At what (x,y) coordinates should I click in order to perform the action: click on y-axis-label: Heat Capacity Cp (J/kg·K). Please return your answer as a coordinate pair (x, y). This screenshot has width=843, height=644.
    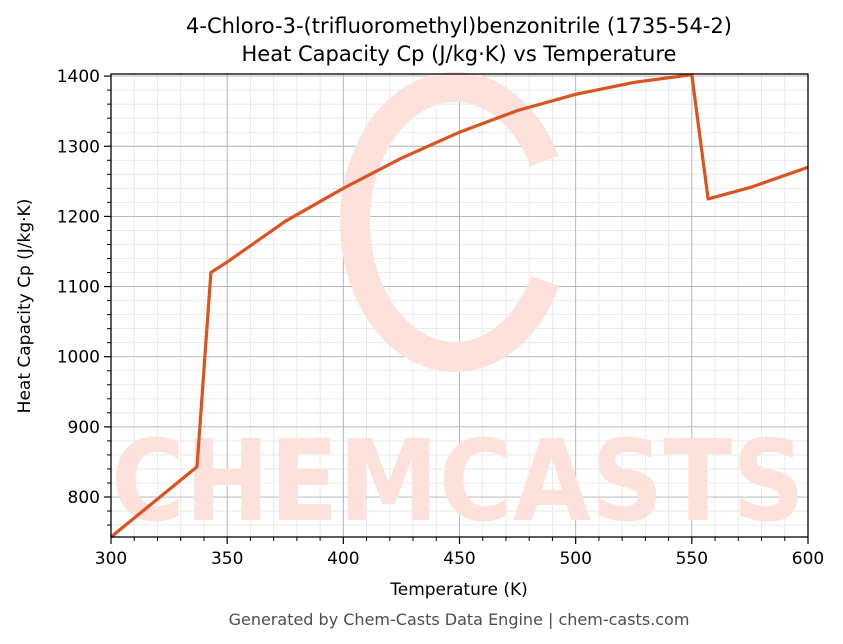
    Looking at the image, I should click on (25, 306).